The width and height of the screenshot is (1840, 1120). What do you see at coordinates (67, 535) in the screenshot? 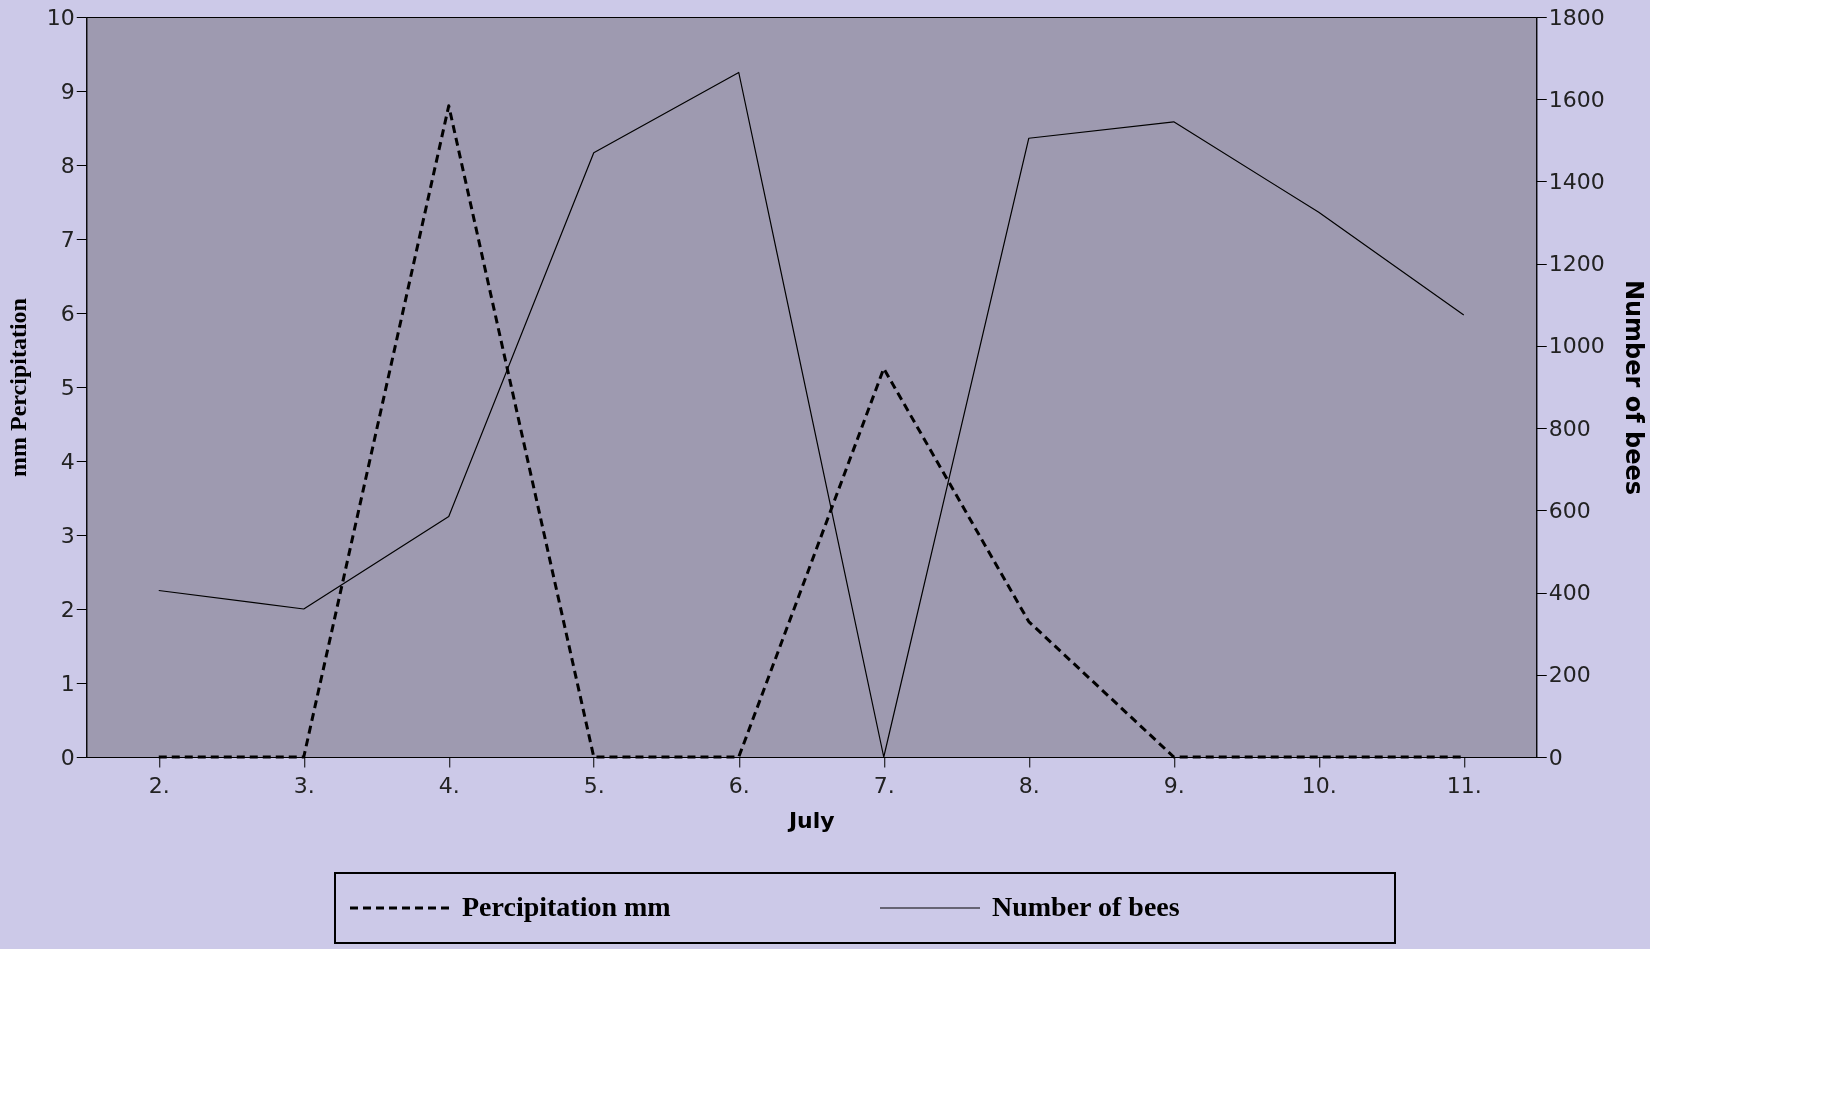
I see `y-tick-label: 3` at bounding box center [67, 535].